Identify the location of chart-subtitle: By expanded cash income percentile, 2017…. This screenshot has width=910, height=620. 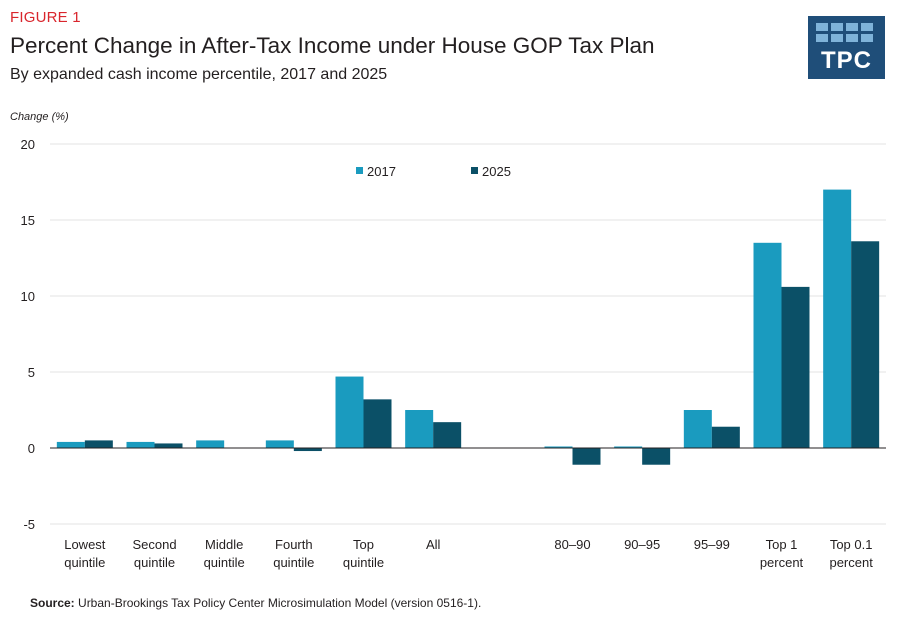
(199, 74).